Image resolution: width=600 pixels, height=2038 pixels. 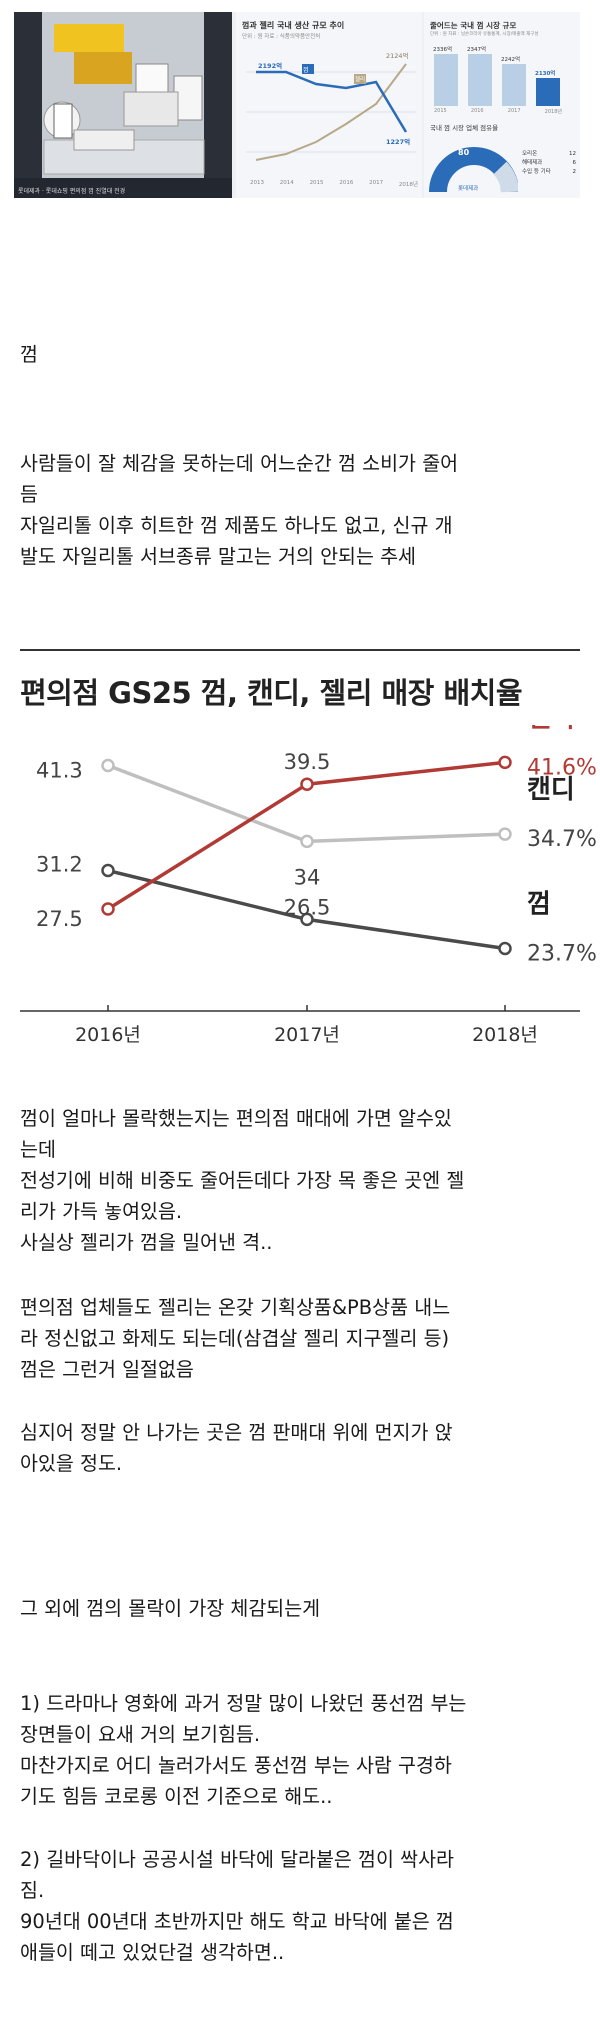 I want to click on paragraph-line: 는데, so click(x=38, y=1149).